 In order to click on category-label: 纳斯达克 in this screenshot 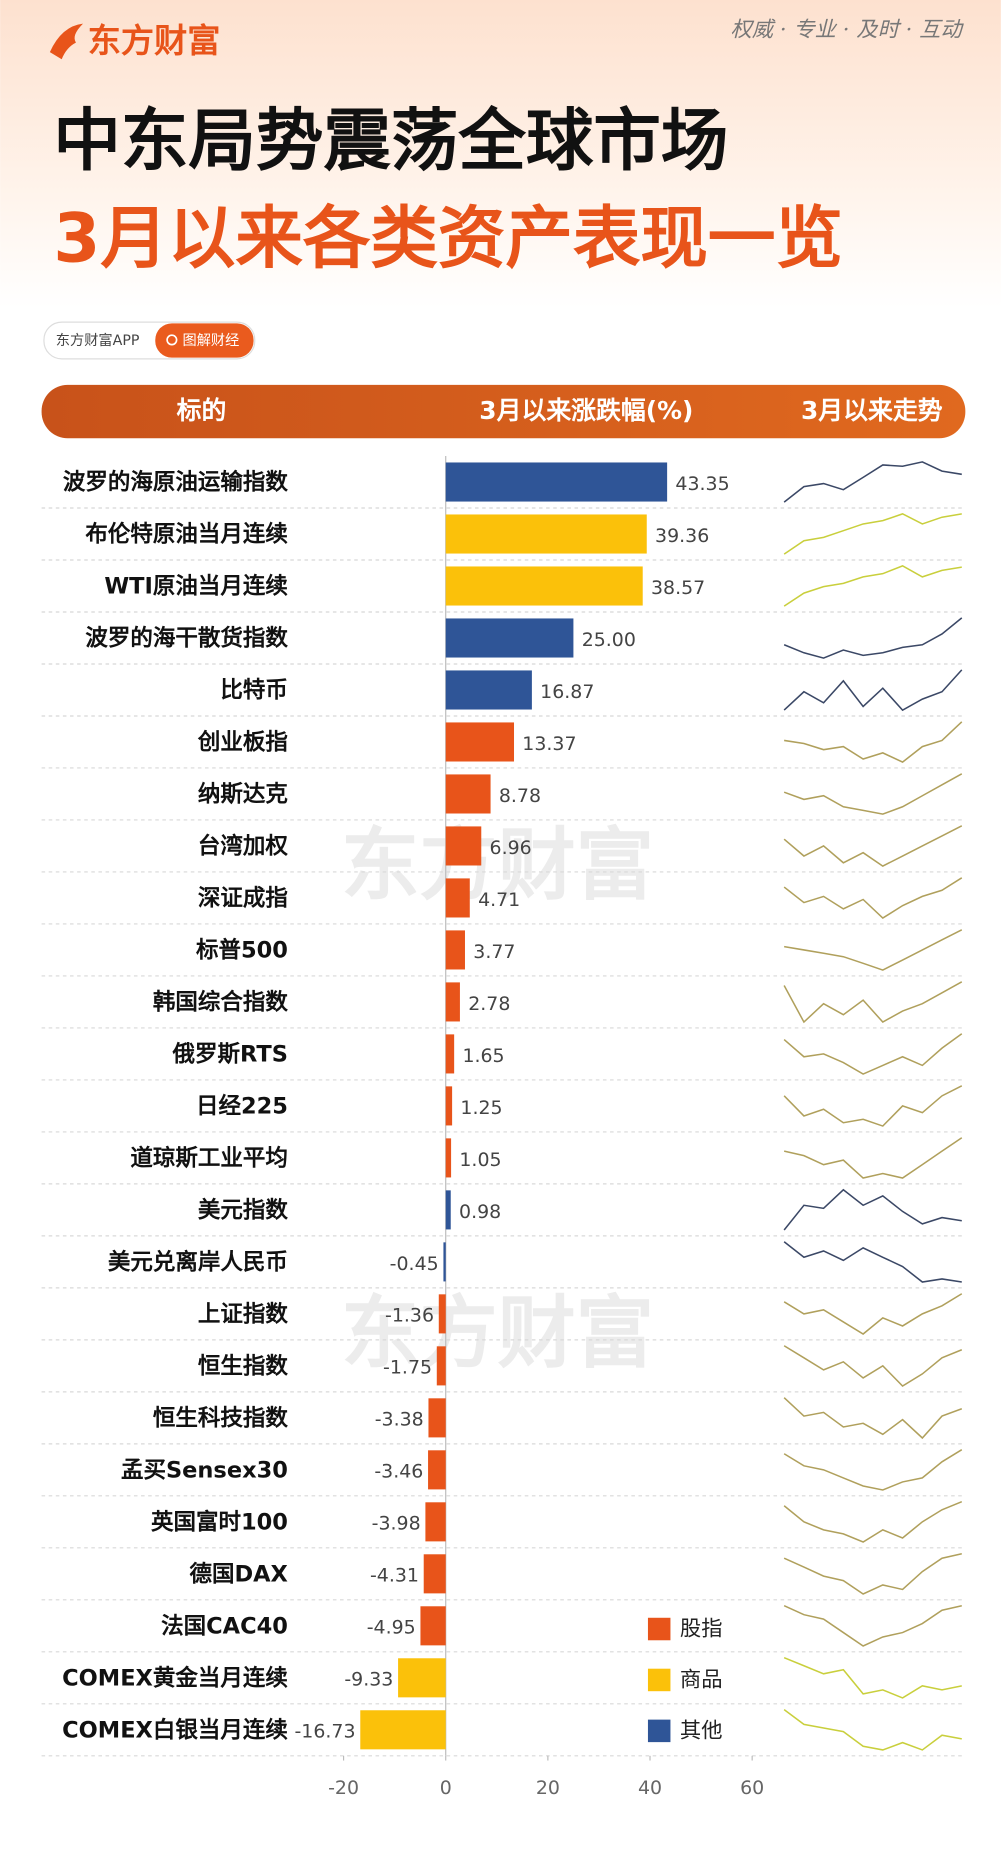, I will do `click(243, 794)`.